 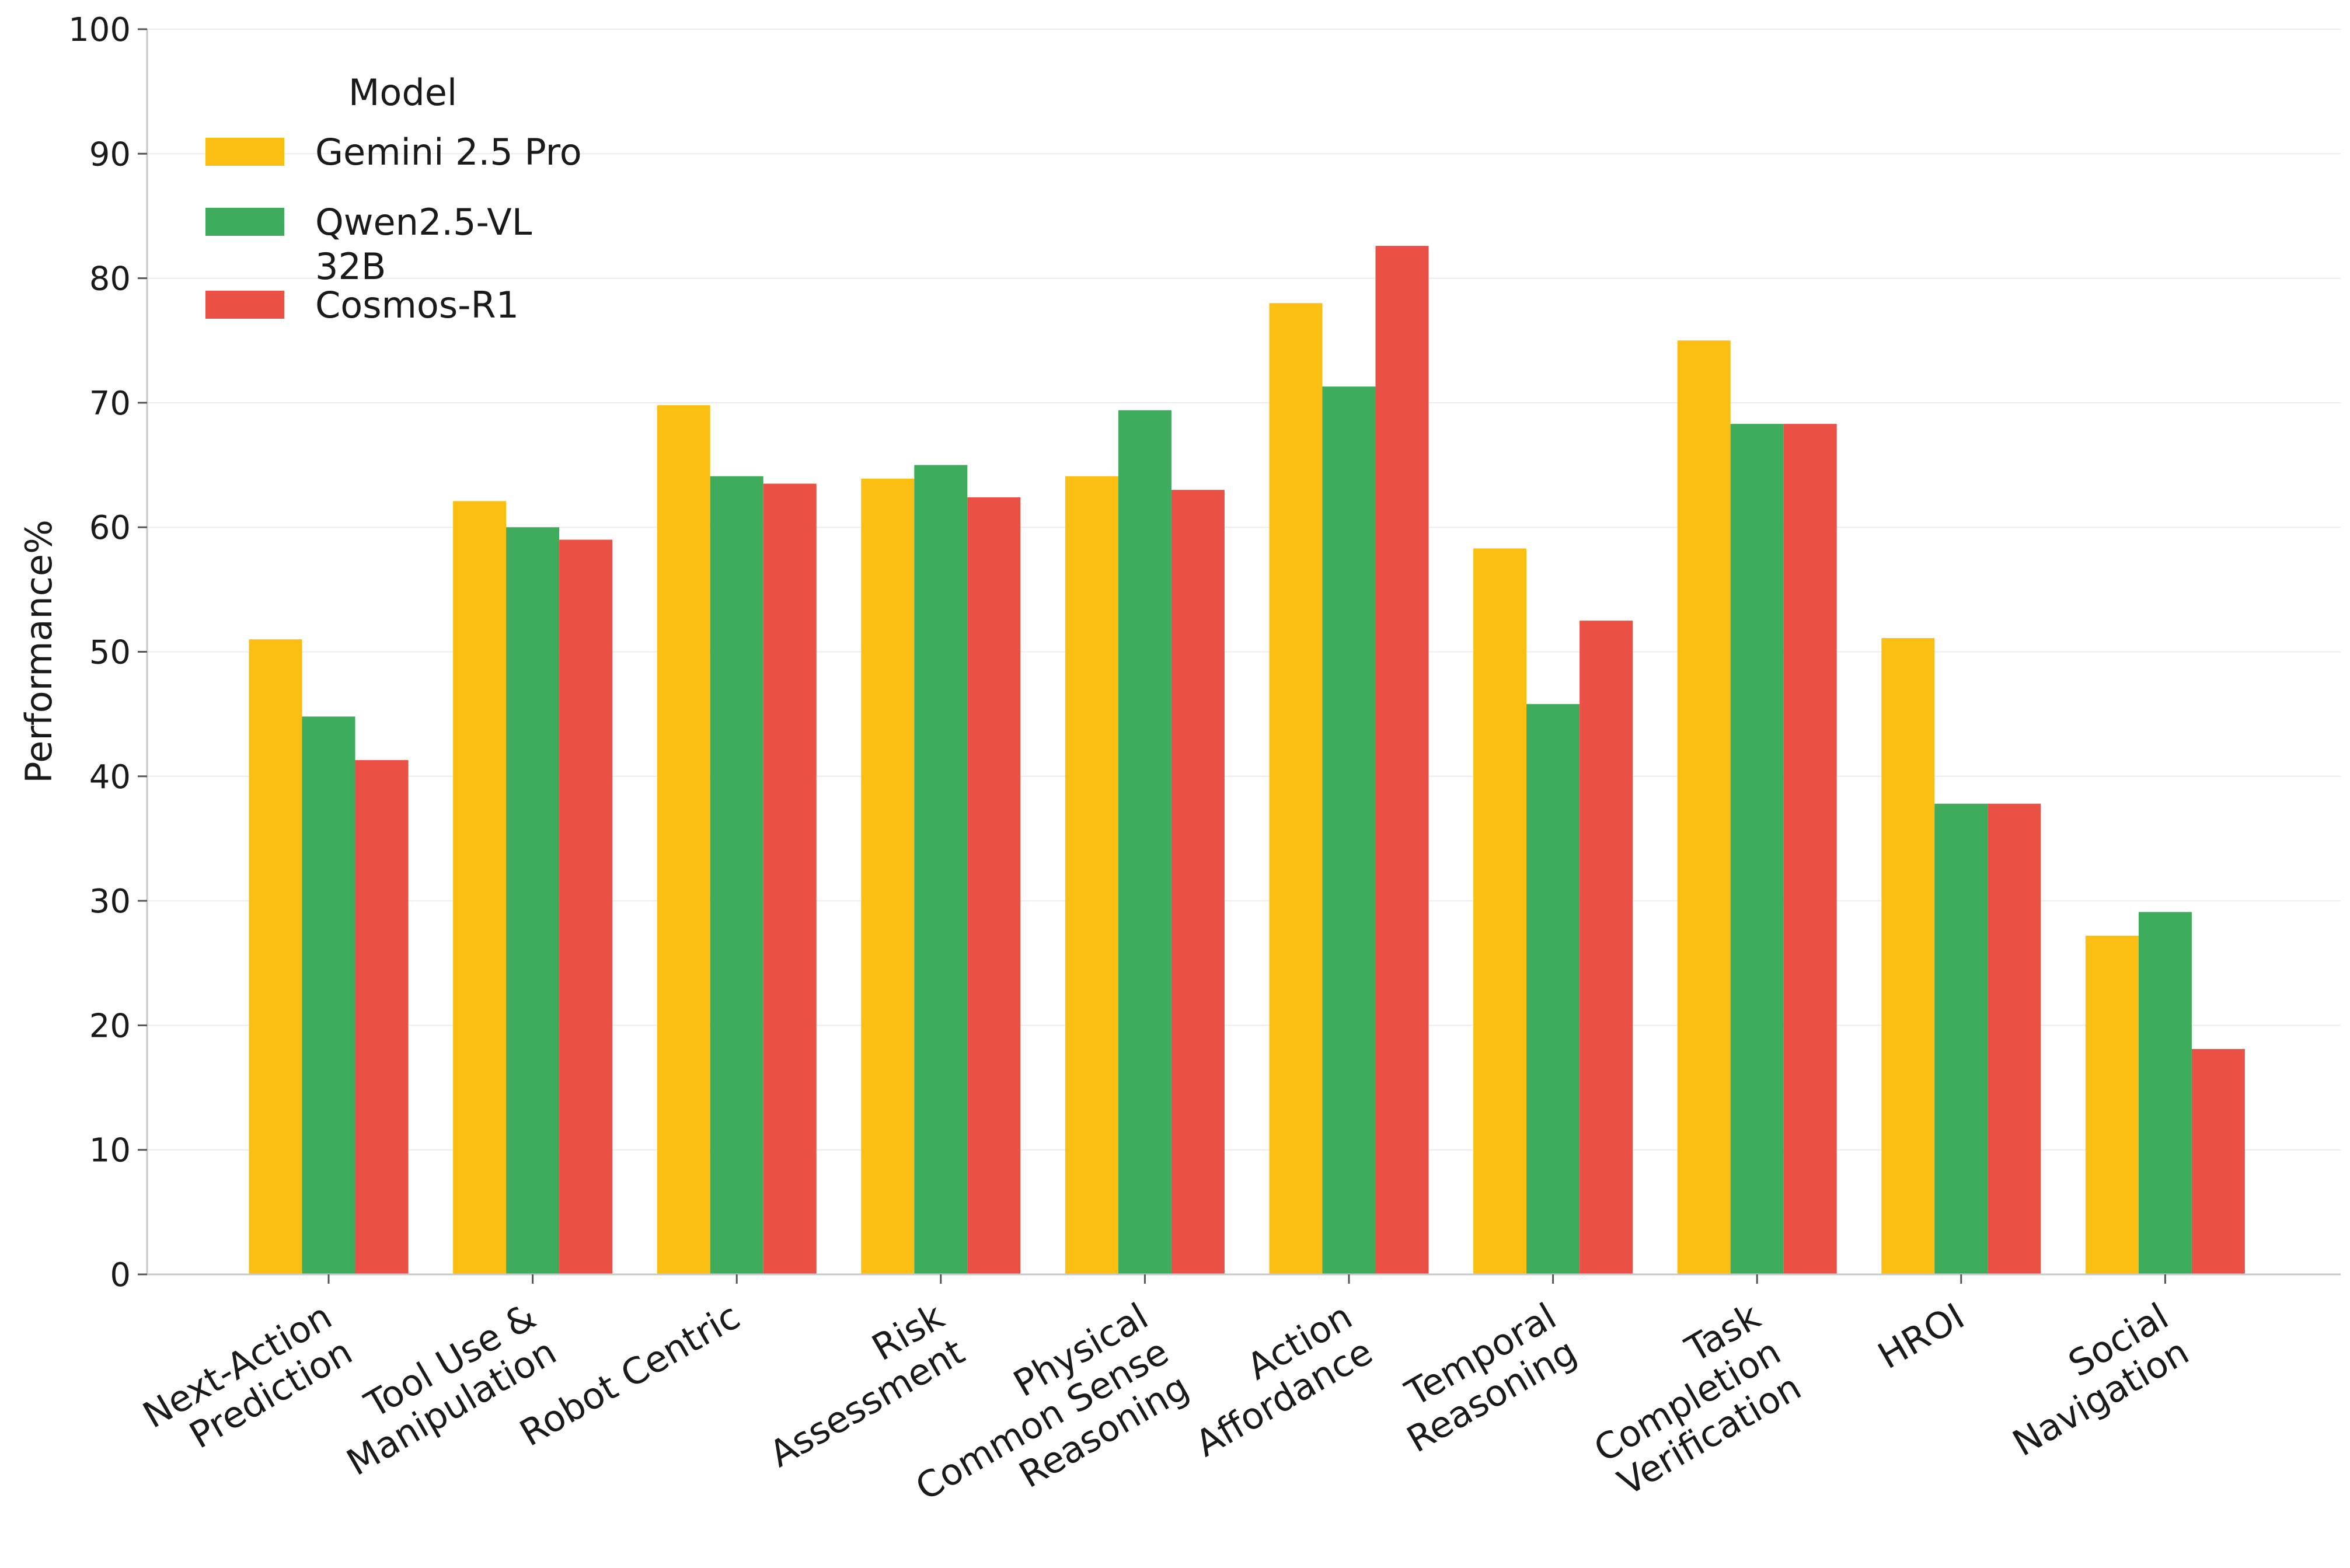 I want to click on legend-label: Cosmos-R1, so click(x=417, y=305).